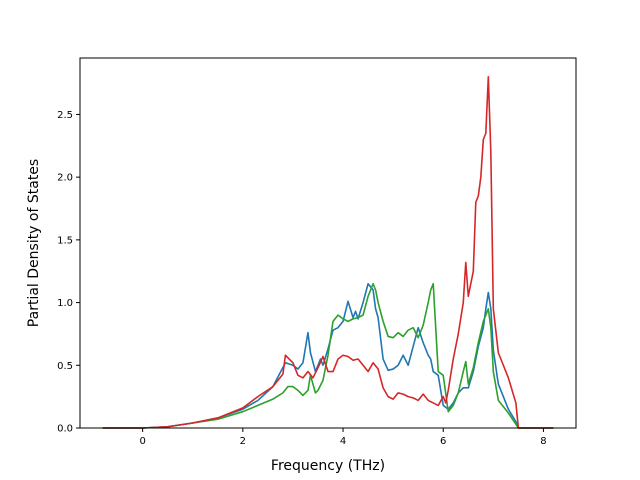 This screenshot has height=480, width=640. I want to click on x-axis-ticks: 0 2 4 6 8, so click(343, 437).